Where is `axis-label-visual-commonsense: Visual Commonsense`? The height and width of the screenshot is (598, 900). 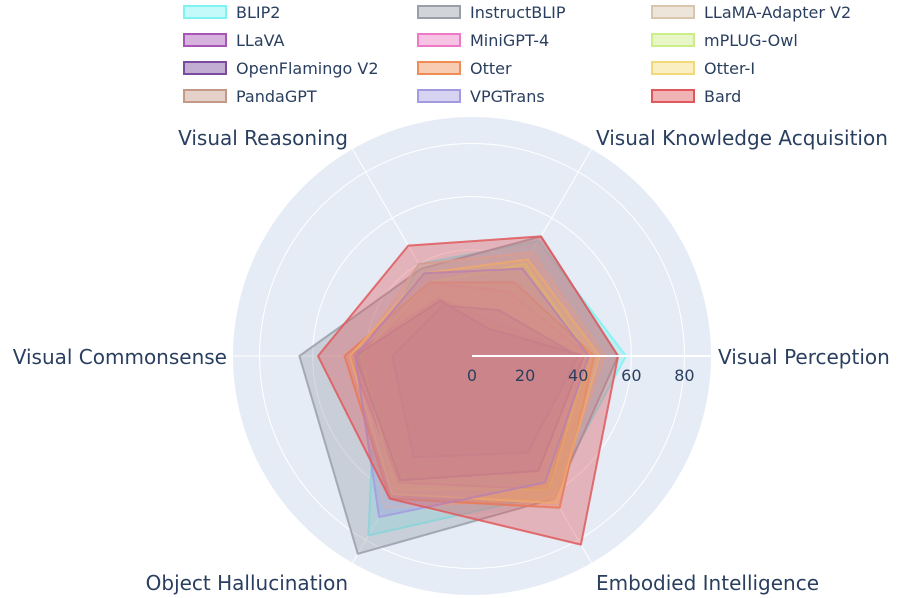 axis-label-visual-commonsense: Visual Commonsense is located at coordinates (120, 357).